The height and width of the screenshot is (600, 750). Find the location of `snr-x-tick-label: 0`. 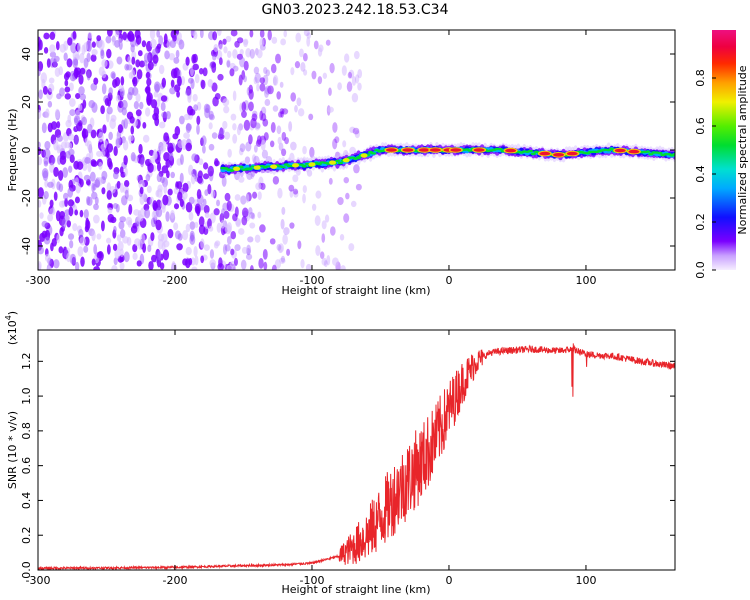

snr-x-tick-label: 0 is located at coordinates (448, 580).